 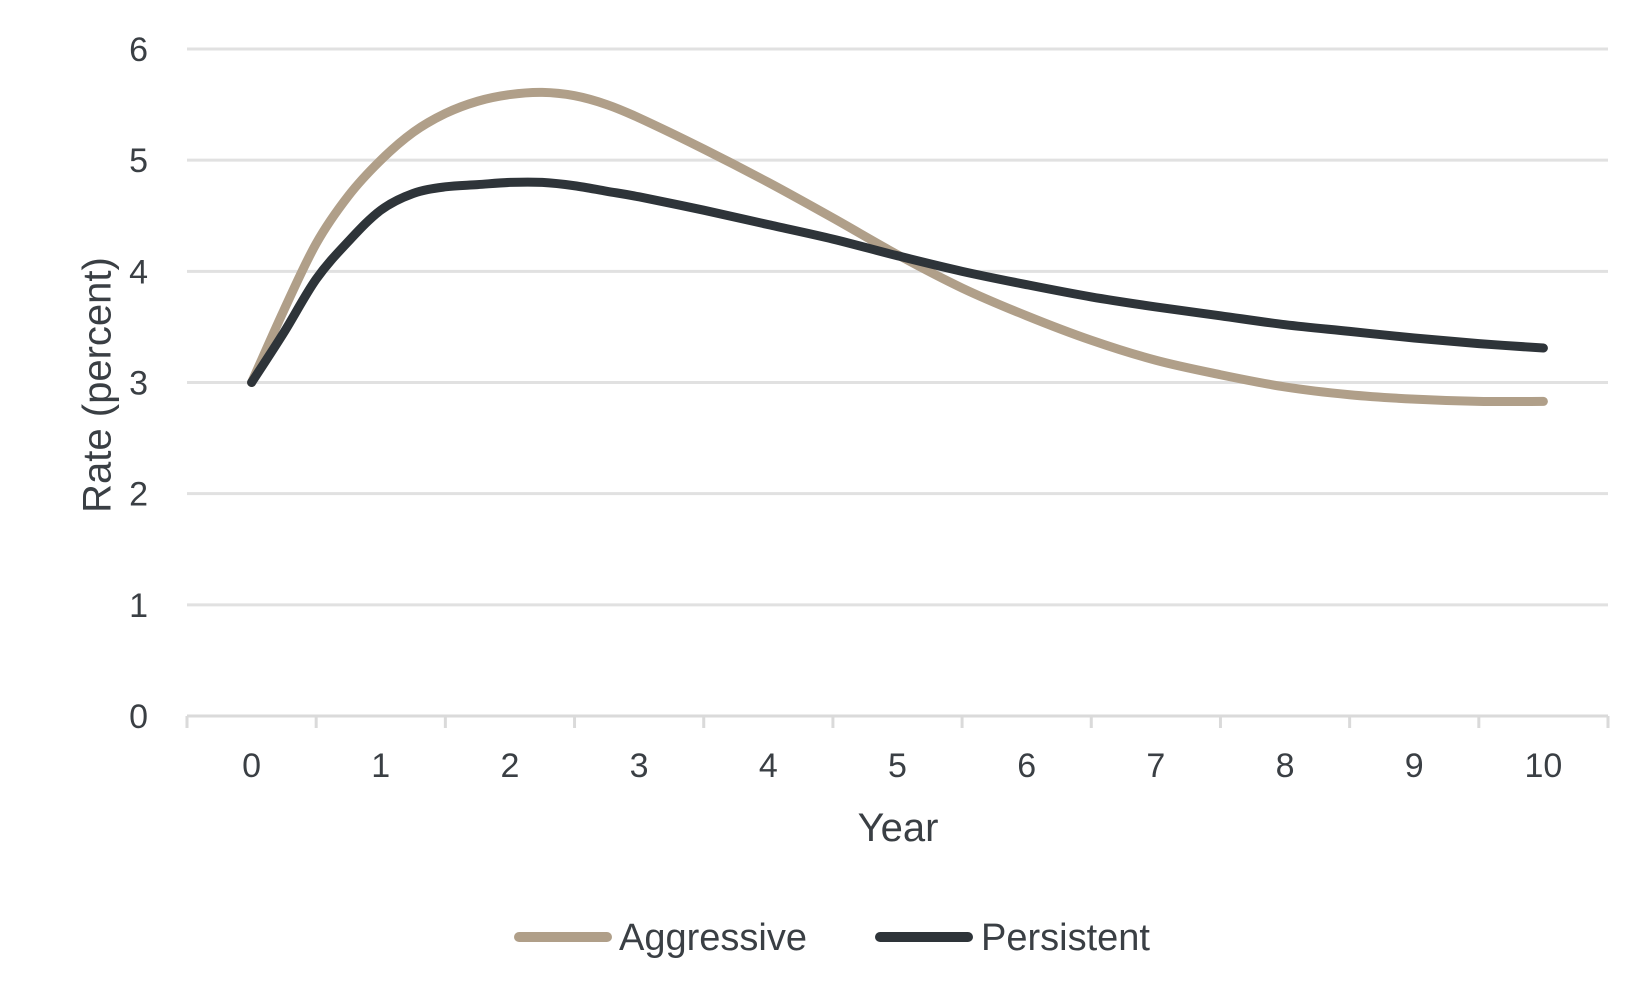 What do you see at coordinates (768, 766) in the screenshot?
I see `x-tick-label: 4` at bounding box center [768, 766].